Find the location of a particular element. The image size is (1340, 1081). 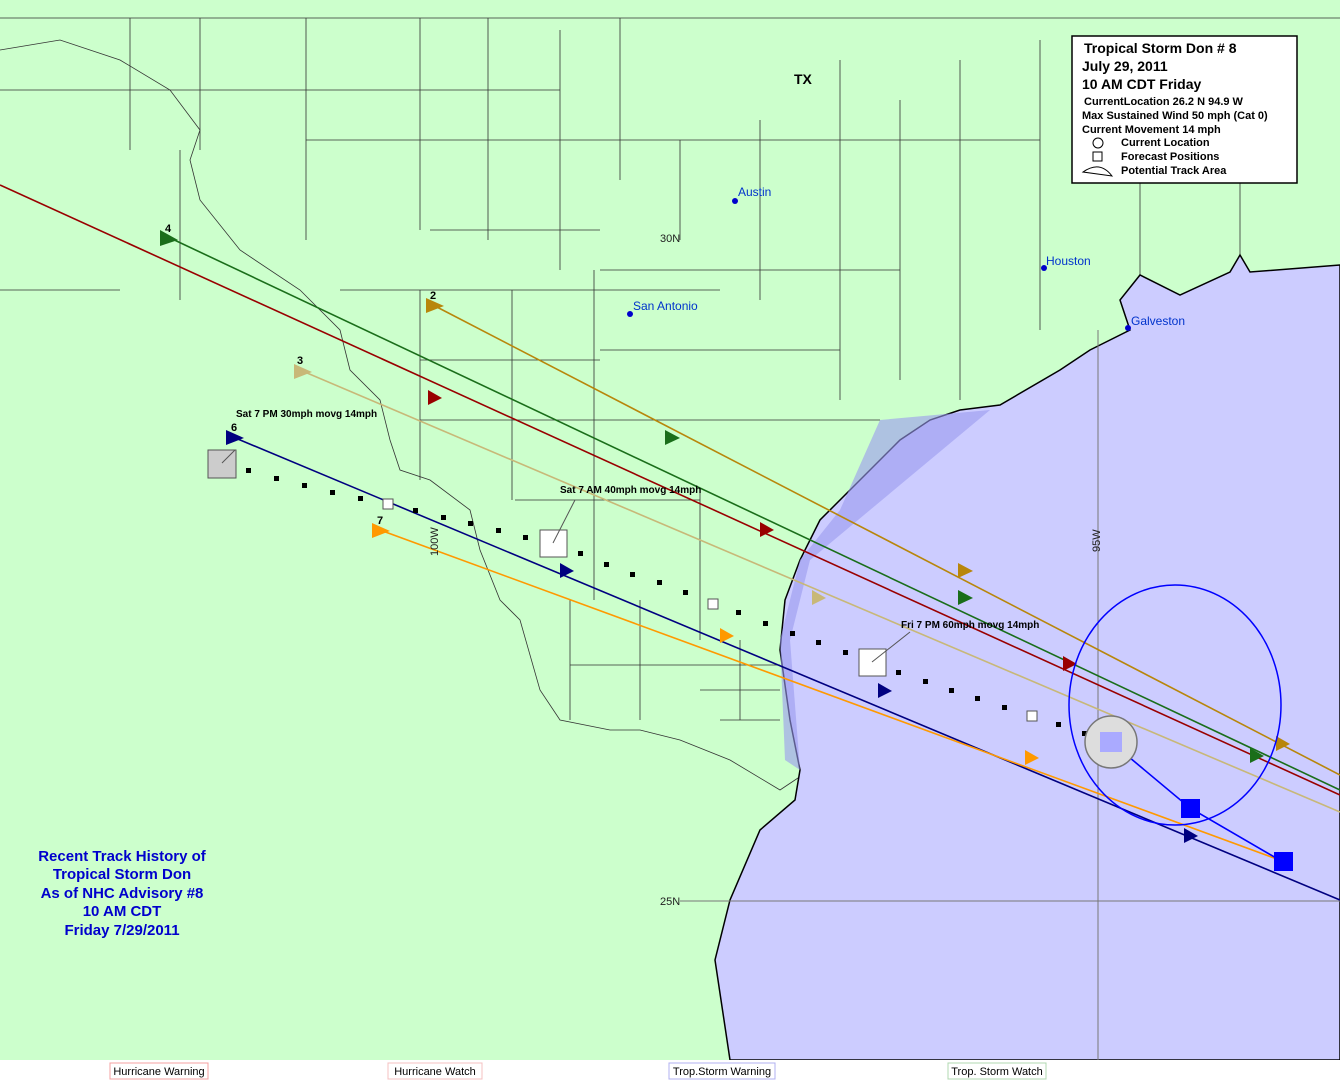

footer-label: Trop. Storm Watch is located at coordinates (996, 1072).